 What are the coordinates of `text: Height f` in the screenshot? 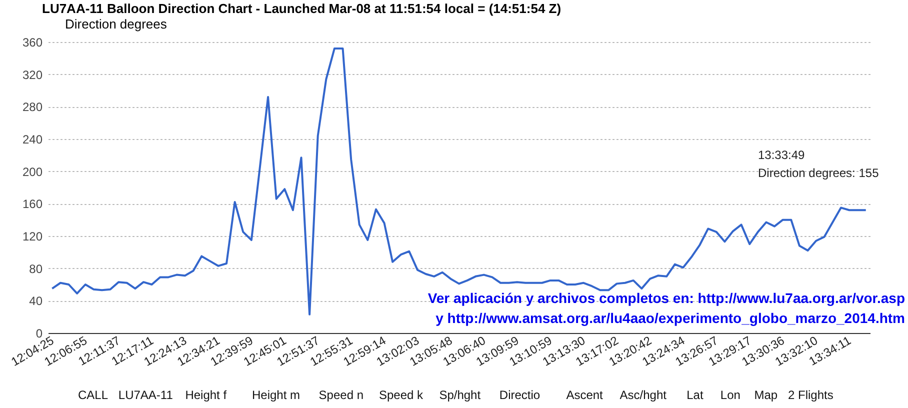 It's located at (206, 395).